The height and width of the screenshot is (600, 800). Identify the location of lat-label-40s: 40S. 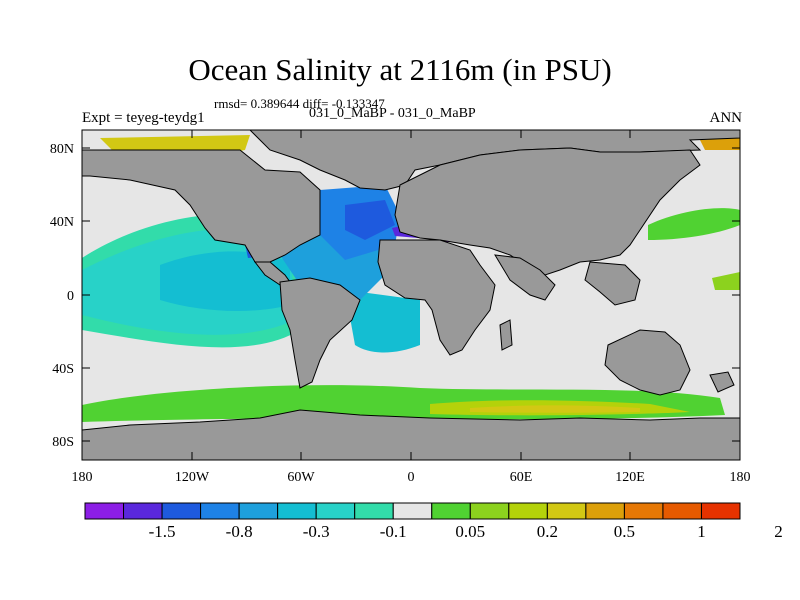
(63, 369).